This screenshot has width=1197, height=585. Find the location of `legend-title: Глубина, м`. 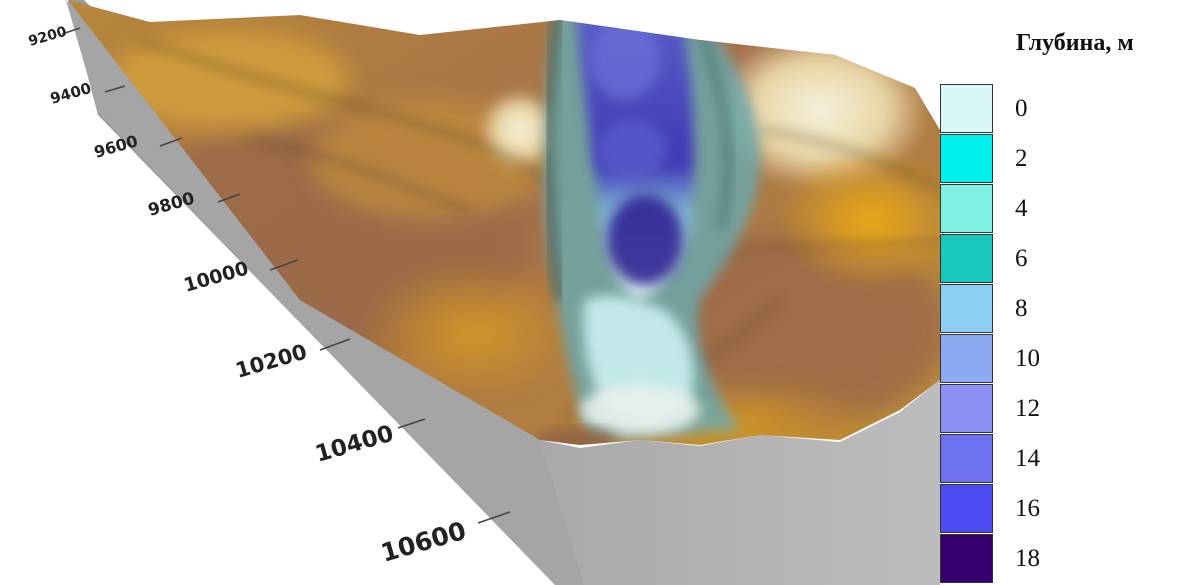

legend-title: Глубина, м is located at coordinates (1075, 43).